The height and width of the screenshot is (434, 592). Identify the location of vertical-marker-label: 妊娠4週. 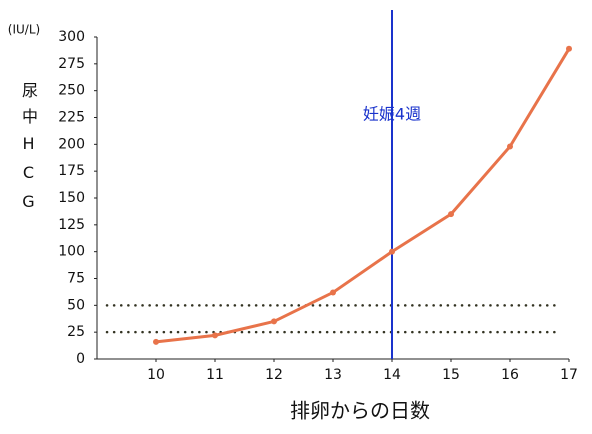
(392, 114).